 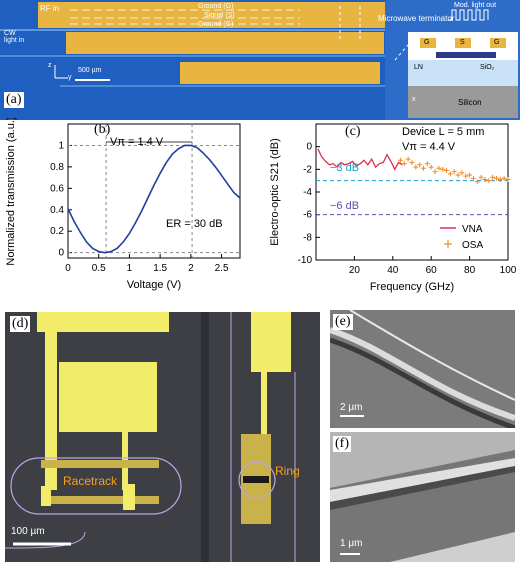 What do you see at coordinates (154, 199) in the screenshot?
I see `transmission-curve` at bounding box center [154, 199].